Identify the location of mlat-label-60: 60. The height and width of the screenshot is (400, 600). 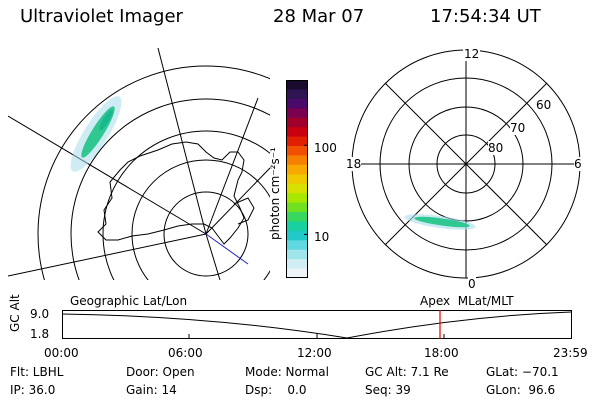
(544, 105).